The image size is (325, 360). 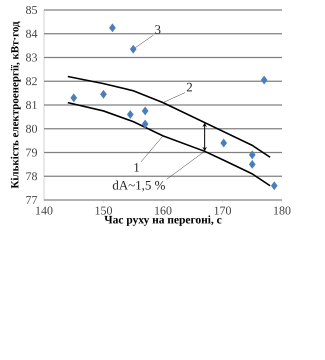 What do you see at coordinates (32, 10) in the screenshot?
I see `y-tick-label: 85` at bounding box center [32, 10].